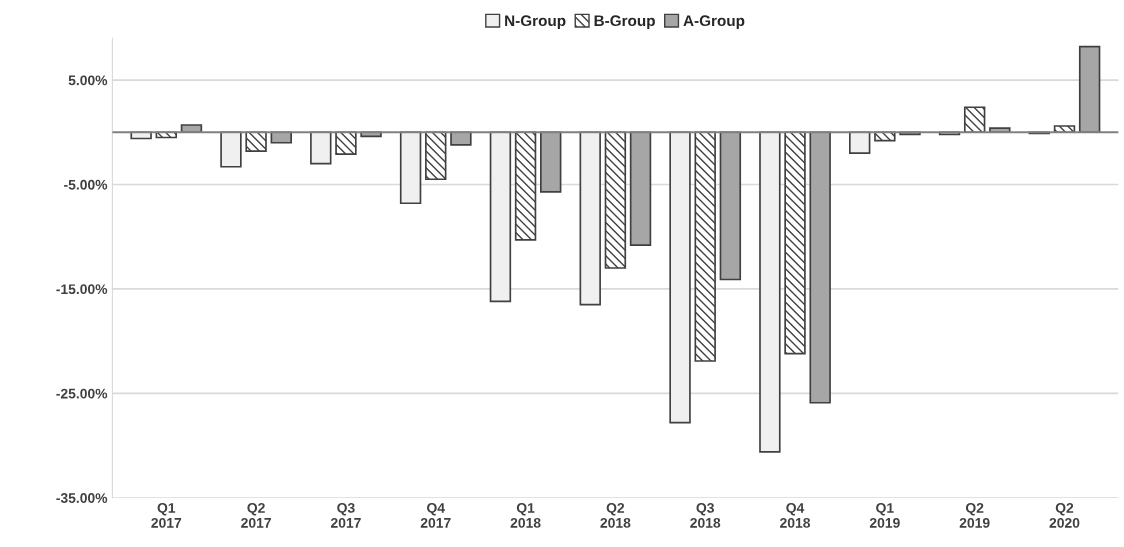 The width and height of the screenshot is (1124, 547). What do you see at coordinates (256, 515) in the screenshot?
I see `x-tick-label: Q2 2017` at bounding box center [256, 515].